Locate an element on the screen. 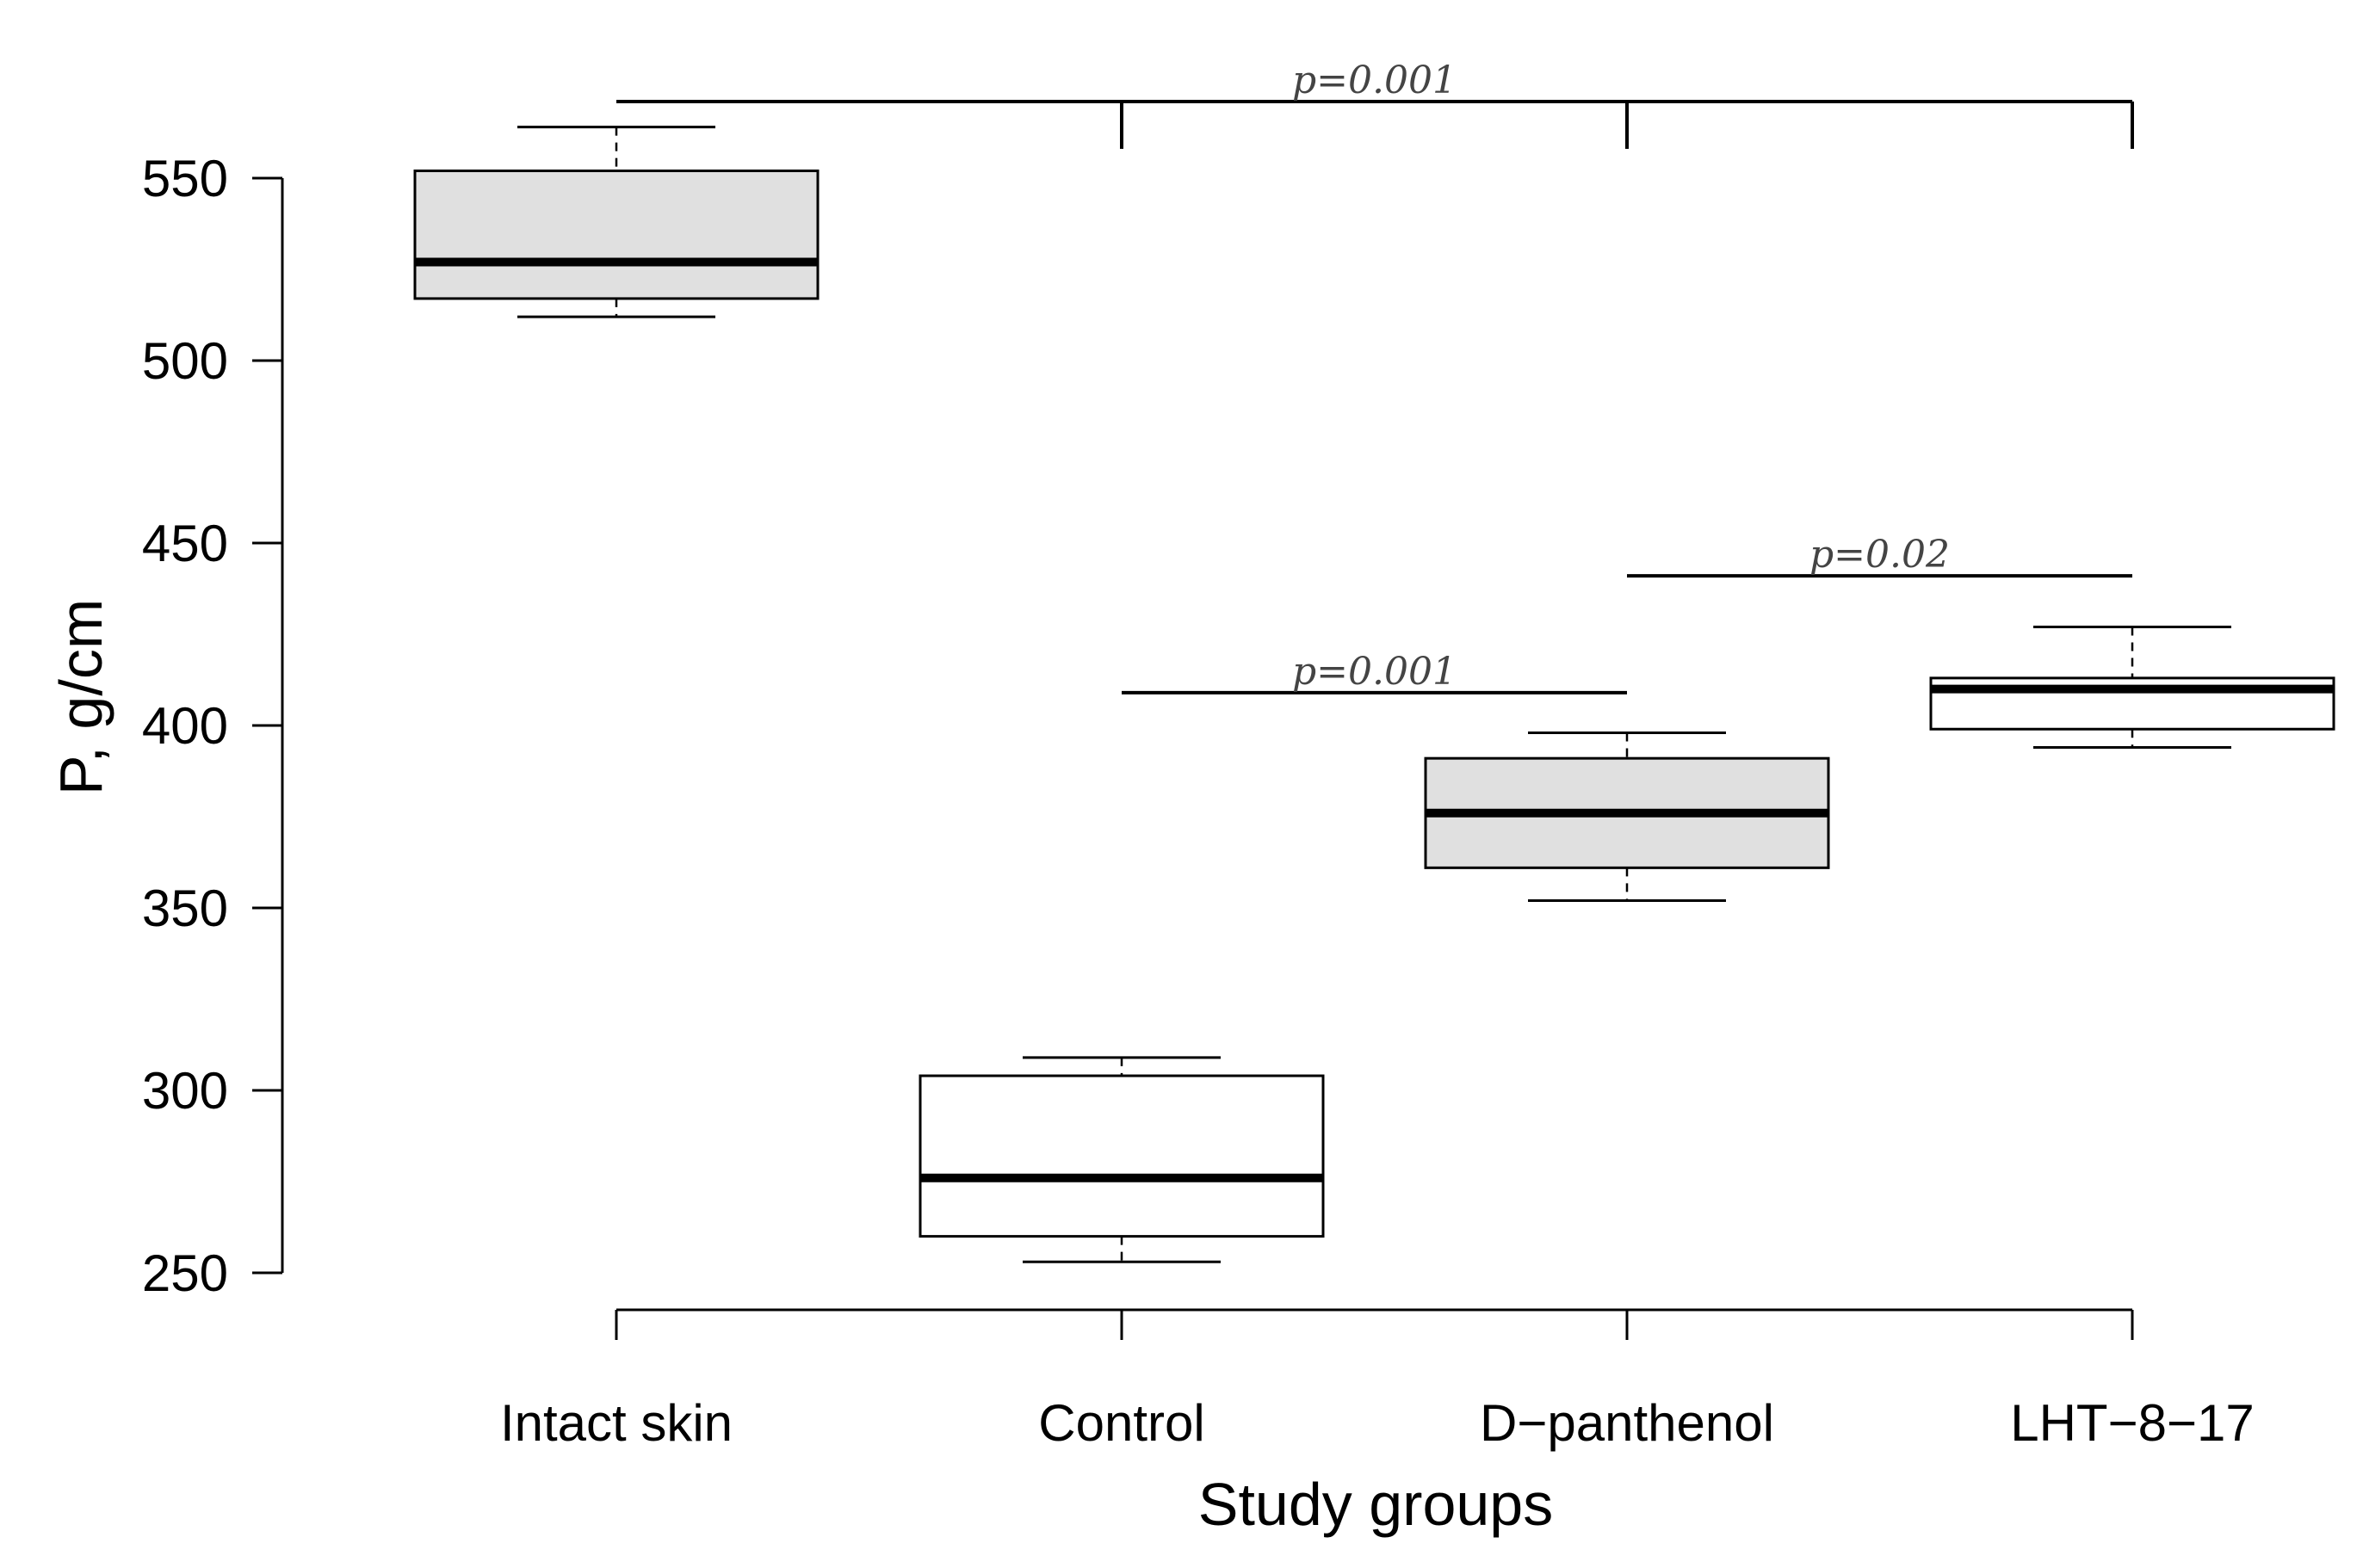  p-value-label: p=0.02 is located at coordinates (1880, 555).